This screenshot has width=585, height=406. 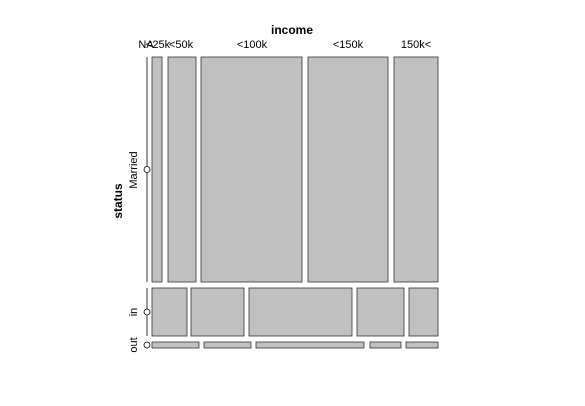 I want to click on mosaic-cell-na-married, so click(x=157, y=169).